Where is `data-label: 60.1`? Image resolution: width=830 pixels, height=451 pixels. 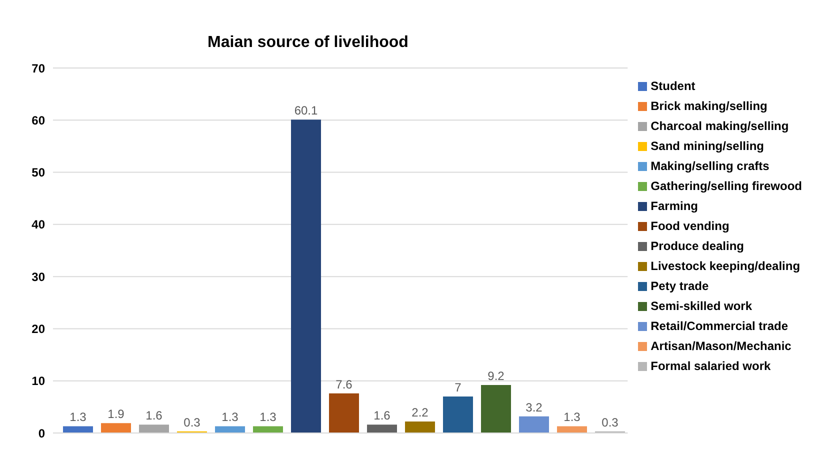 data-label: 60.1 is located at coordinates (306, 111).